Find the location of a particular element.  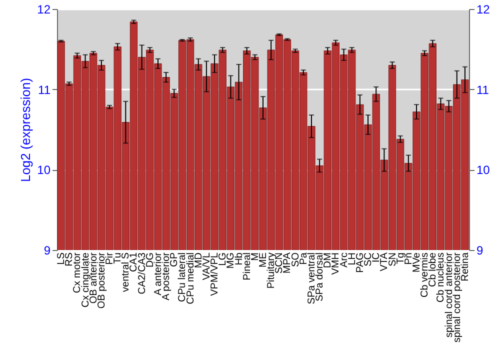

x-tick-label: Tg is located at coordinates (400, 258).